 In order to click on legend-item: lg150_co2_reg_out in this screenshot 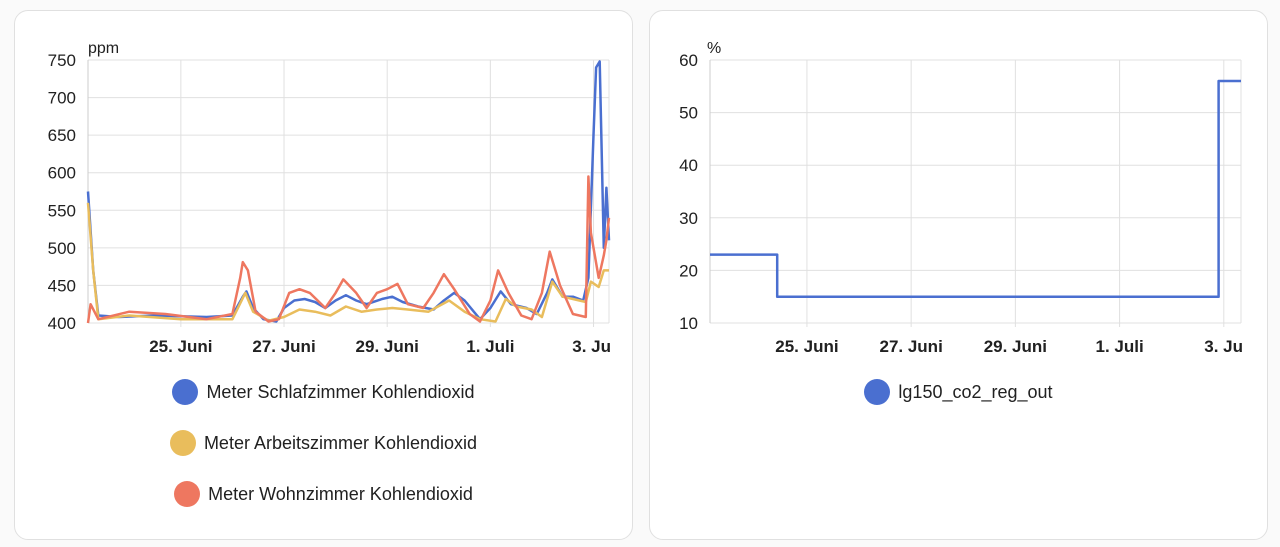, I will do `click(958, 392)`.